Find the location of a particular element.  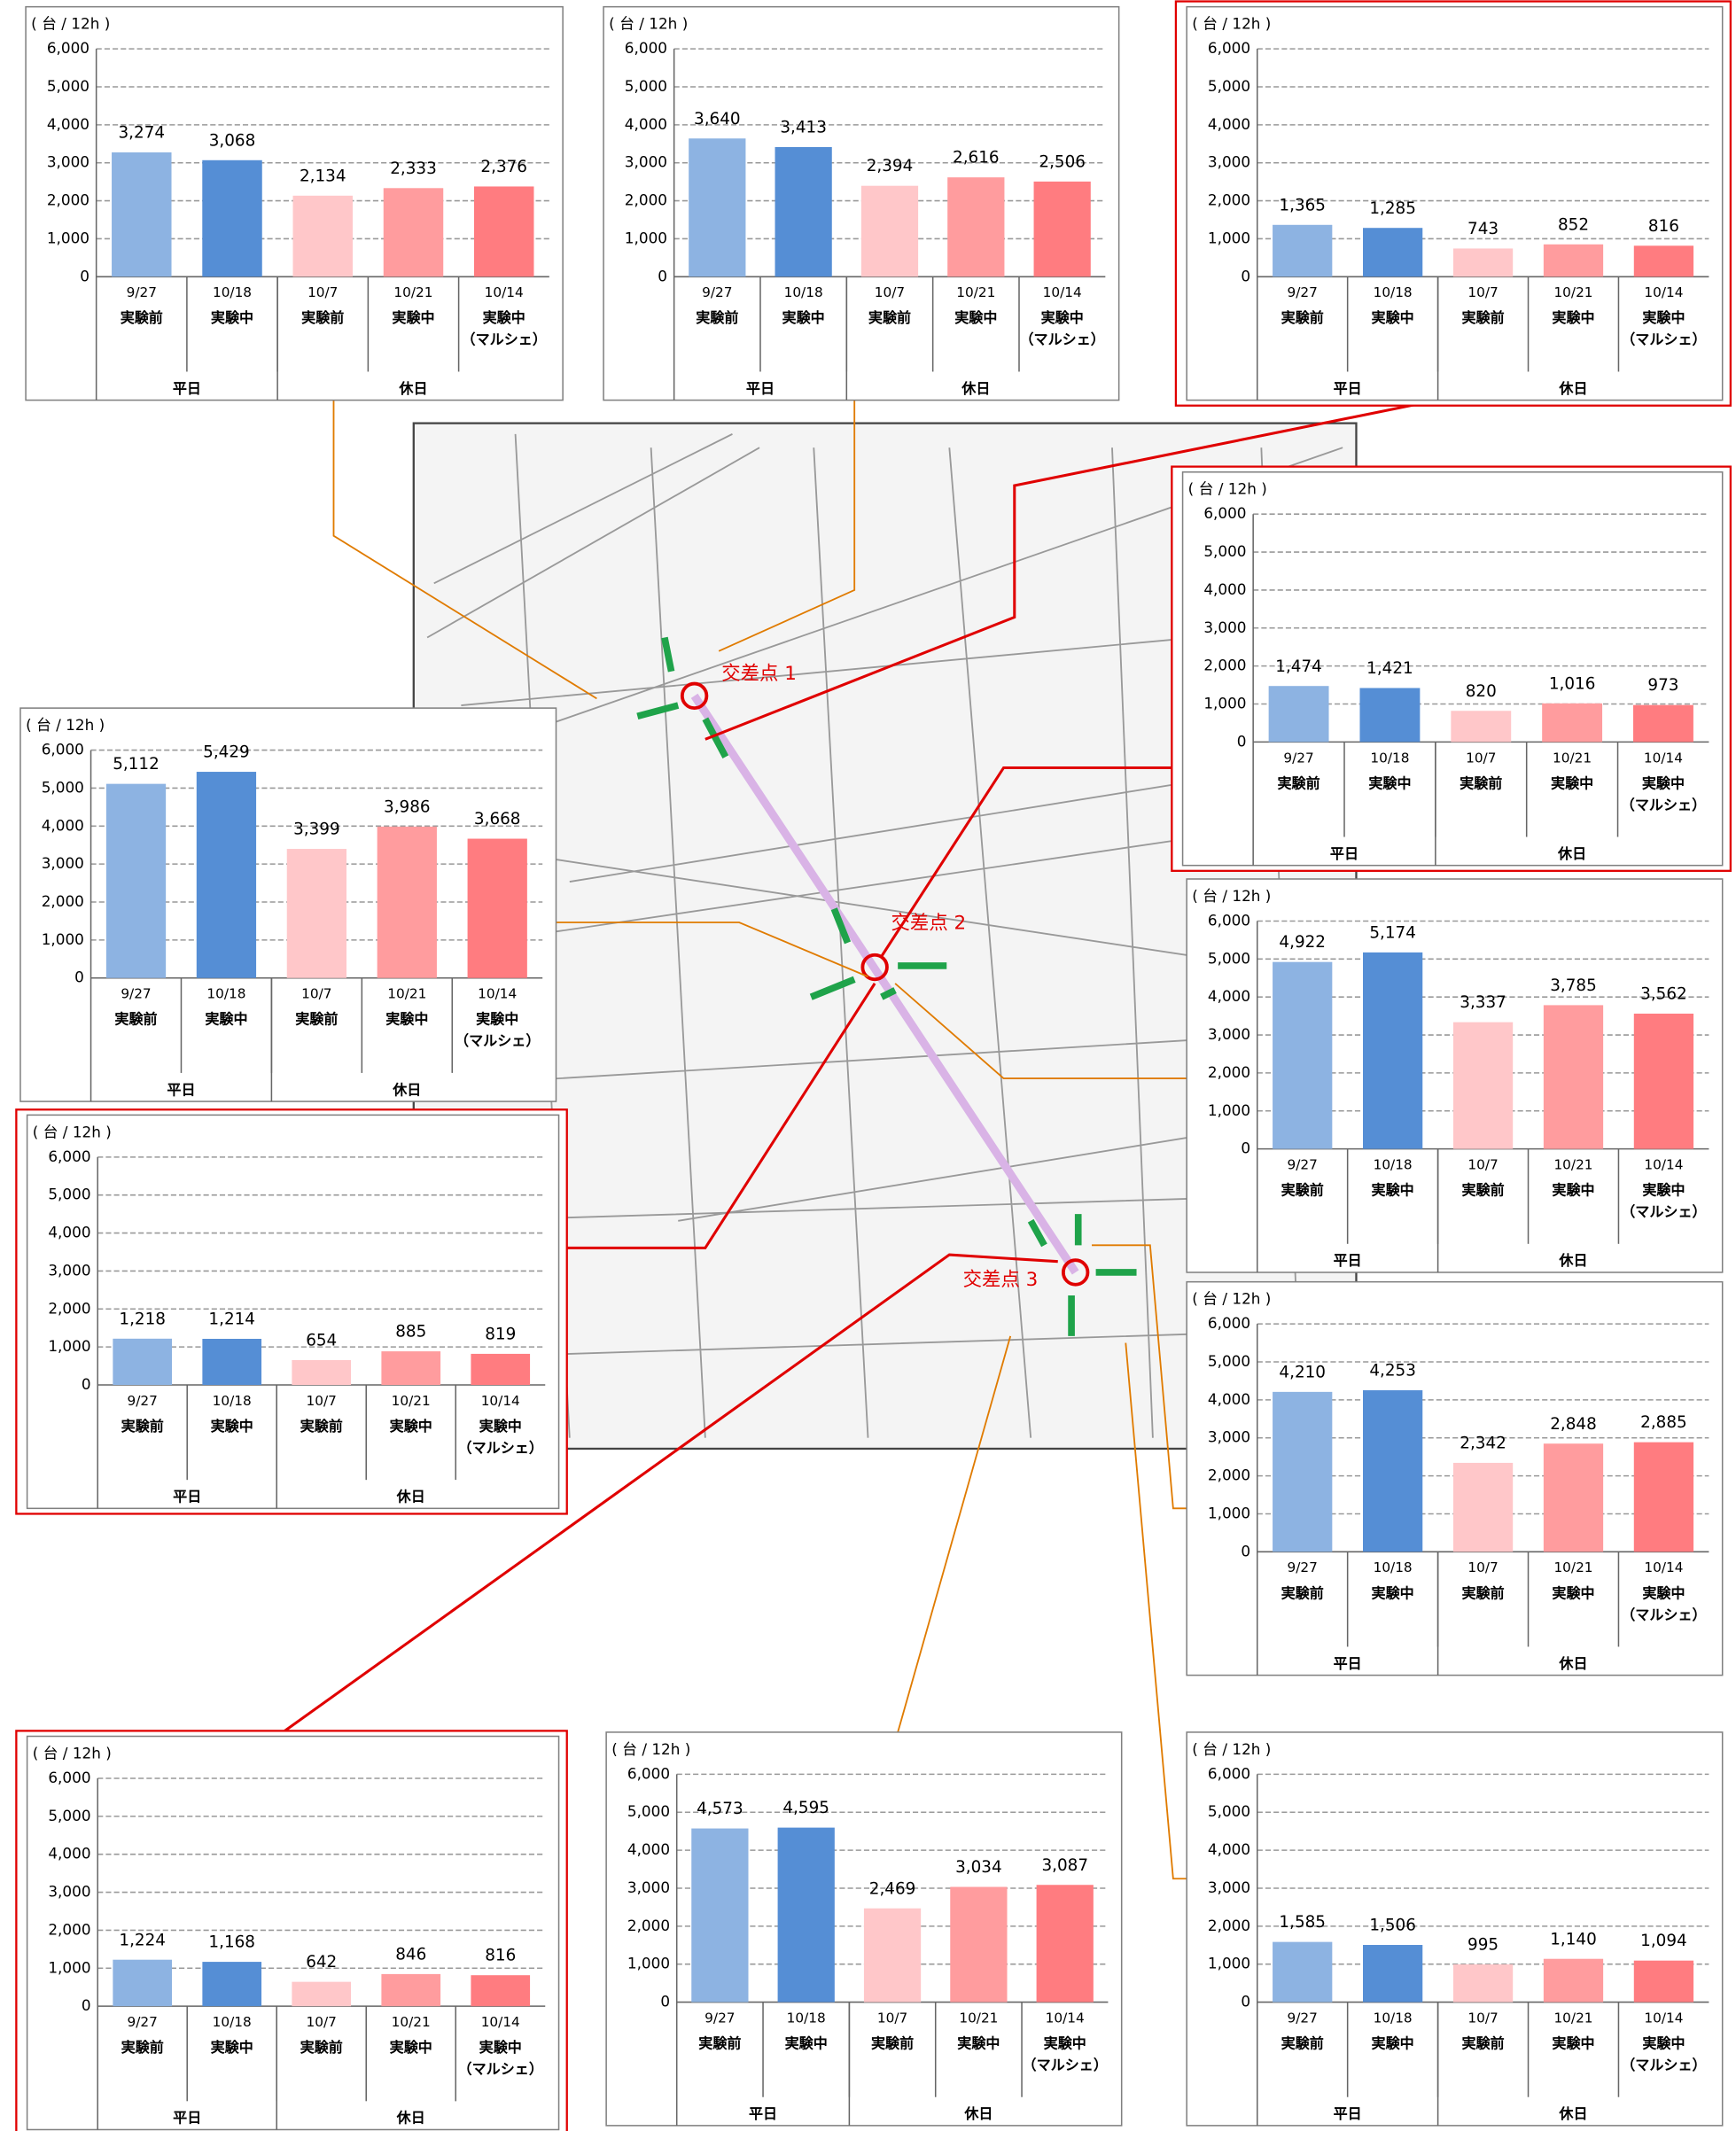

value-label: 820 is located at coordinates (1481, 691).